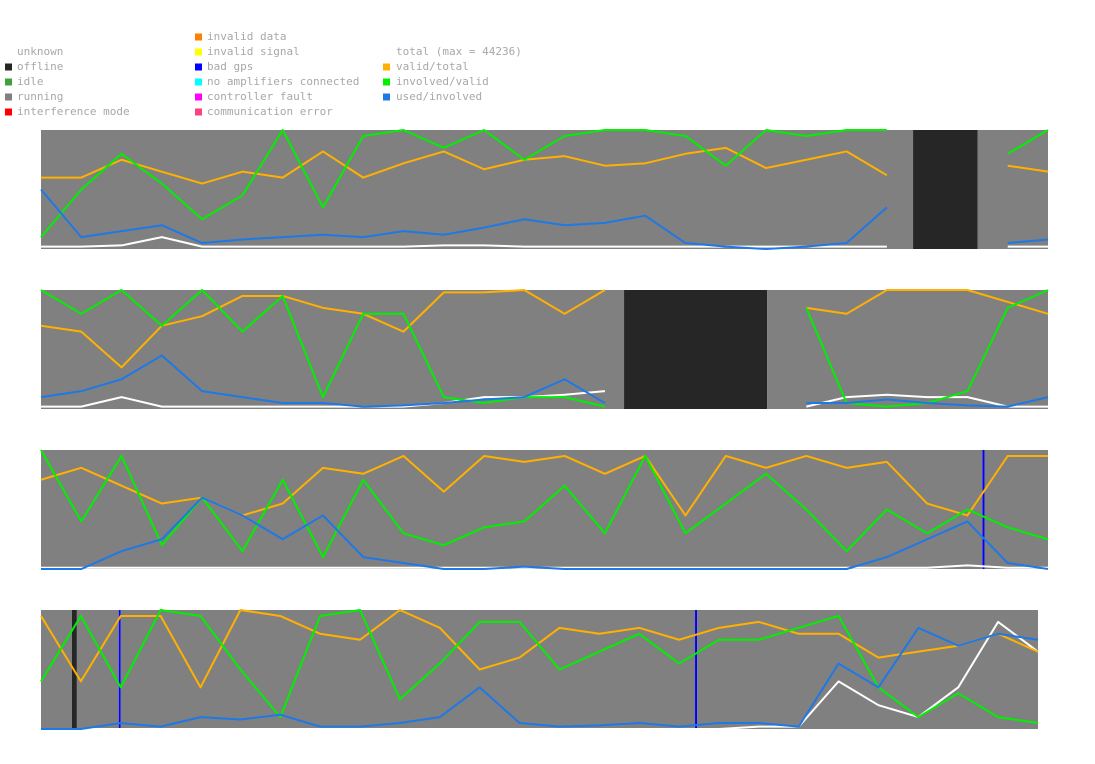 The height and width of the screenshot is (764, 1095). Describe the element at coordinates (73, 111) in the screenshot. I see `legend-label: interference mode` at that location.